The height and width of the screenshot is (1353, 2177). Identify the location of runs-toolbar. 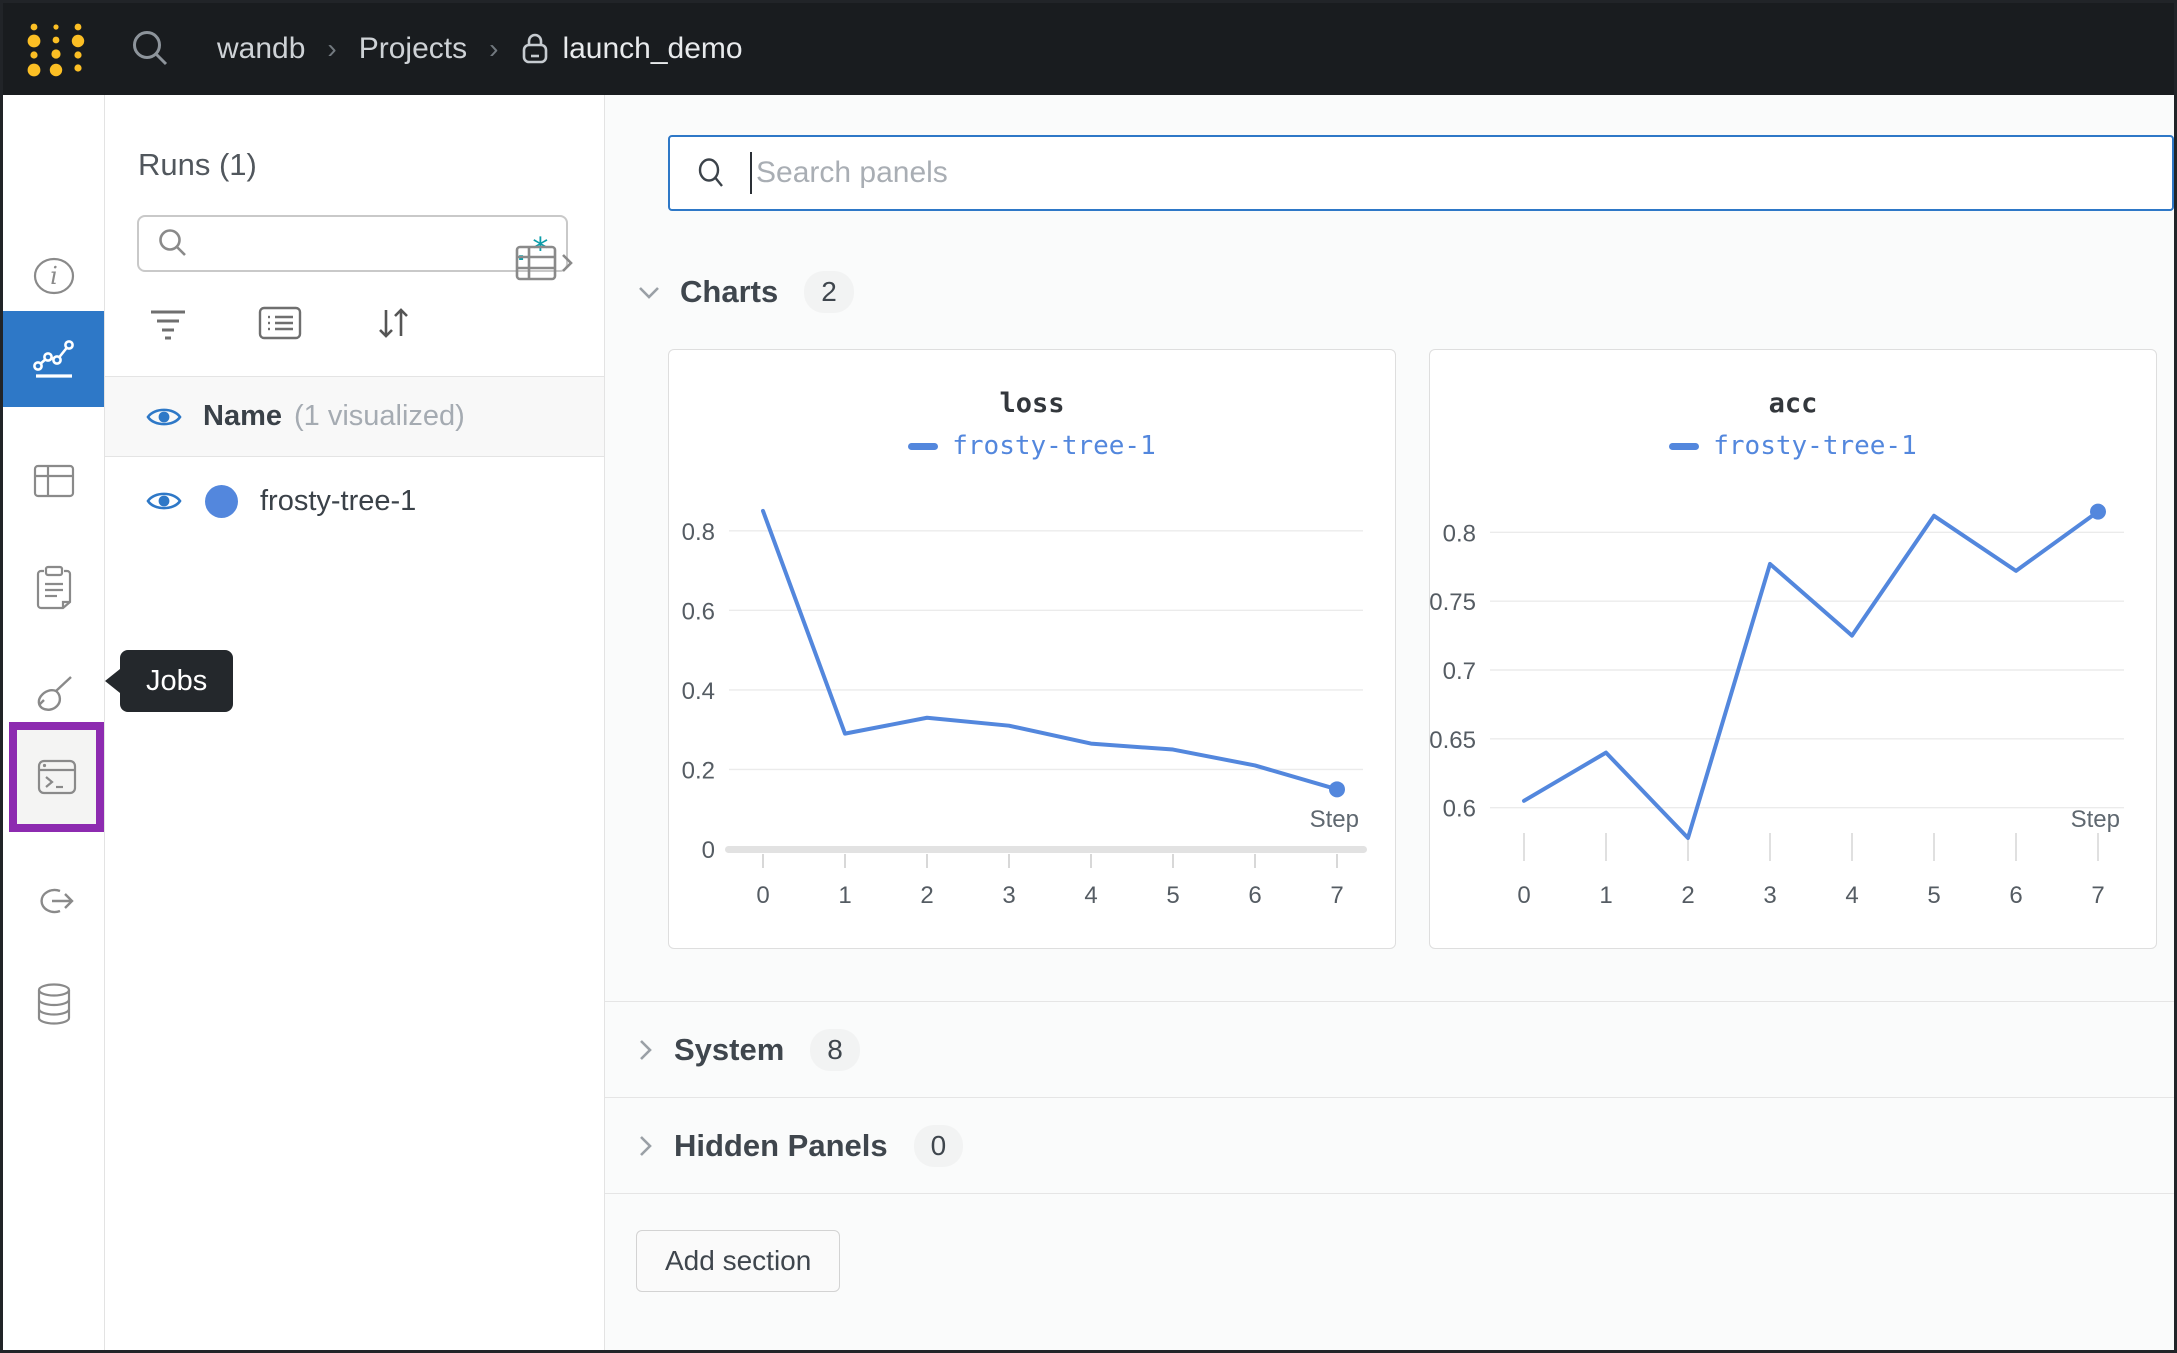
(375, 323).